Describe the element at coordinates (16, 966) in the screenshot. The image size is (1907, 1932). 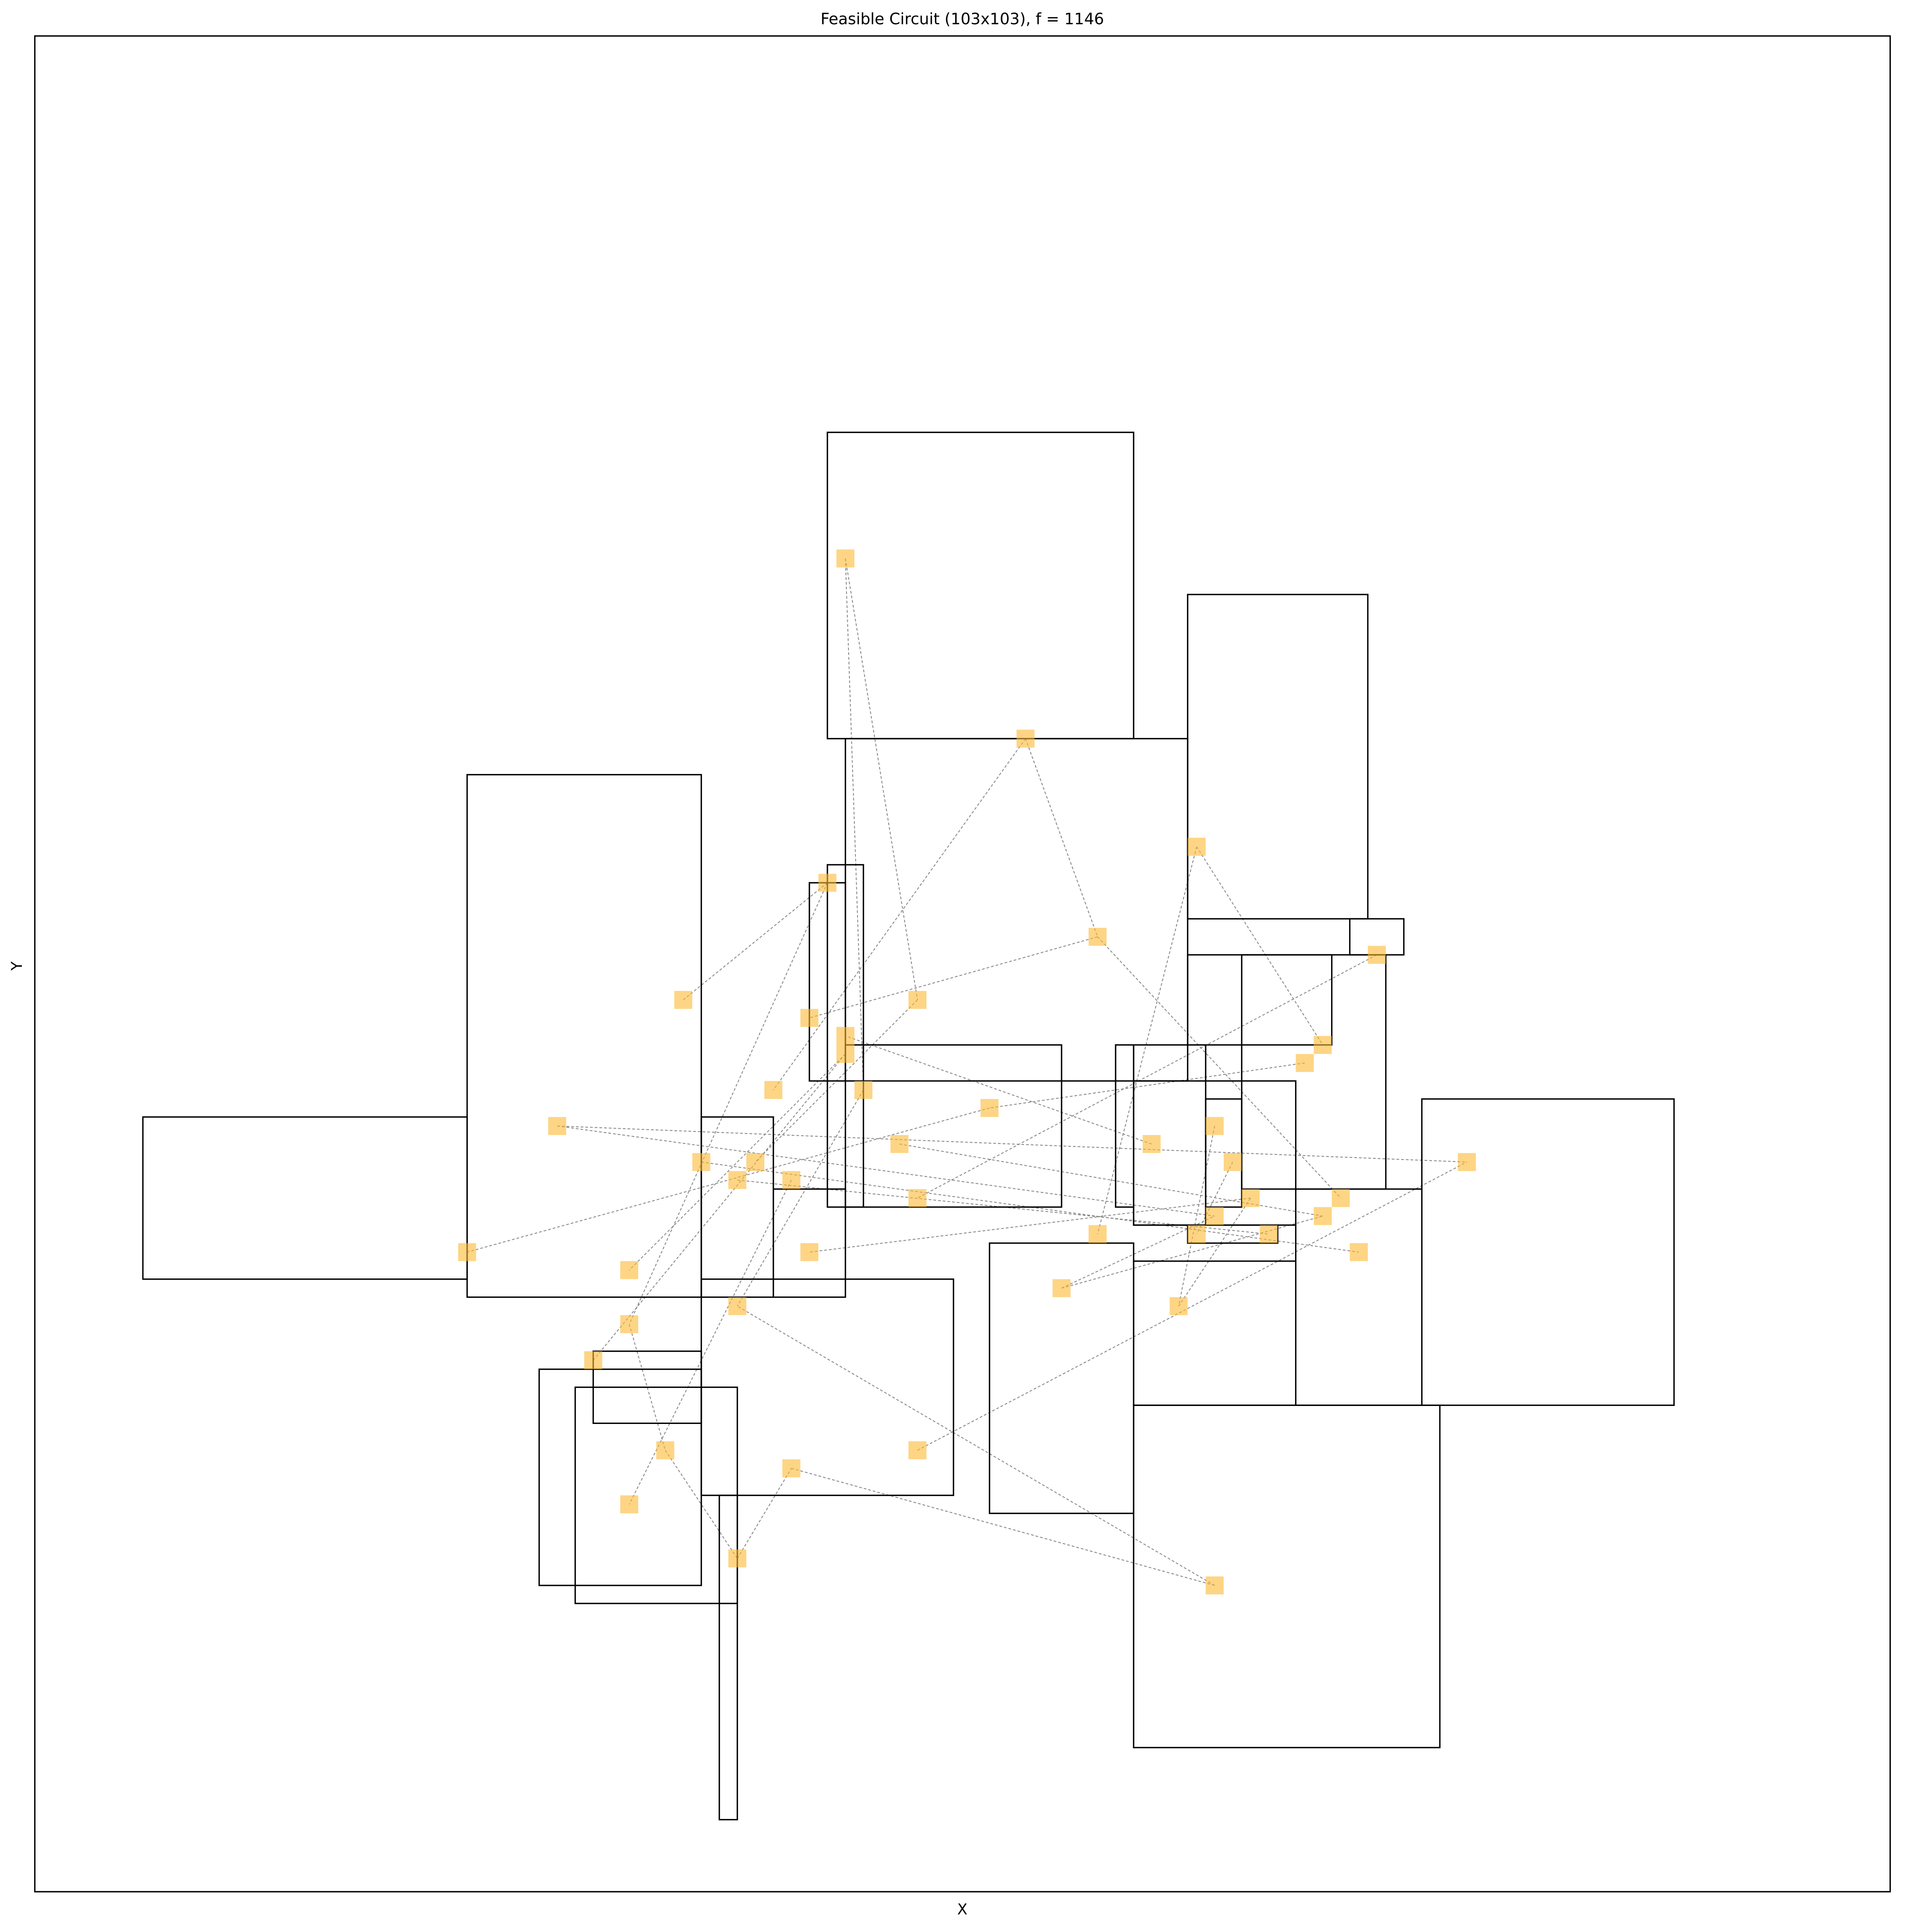
I see `y-axis-label: Y` at that location.